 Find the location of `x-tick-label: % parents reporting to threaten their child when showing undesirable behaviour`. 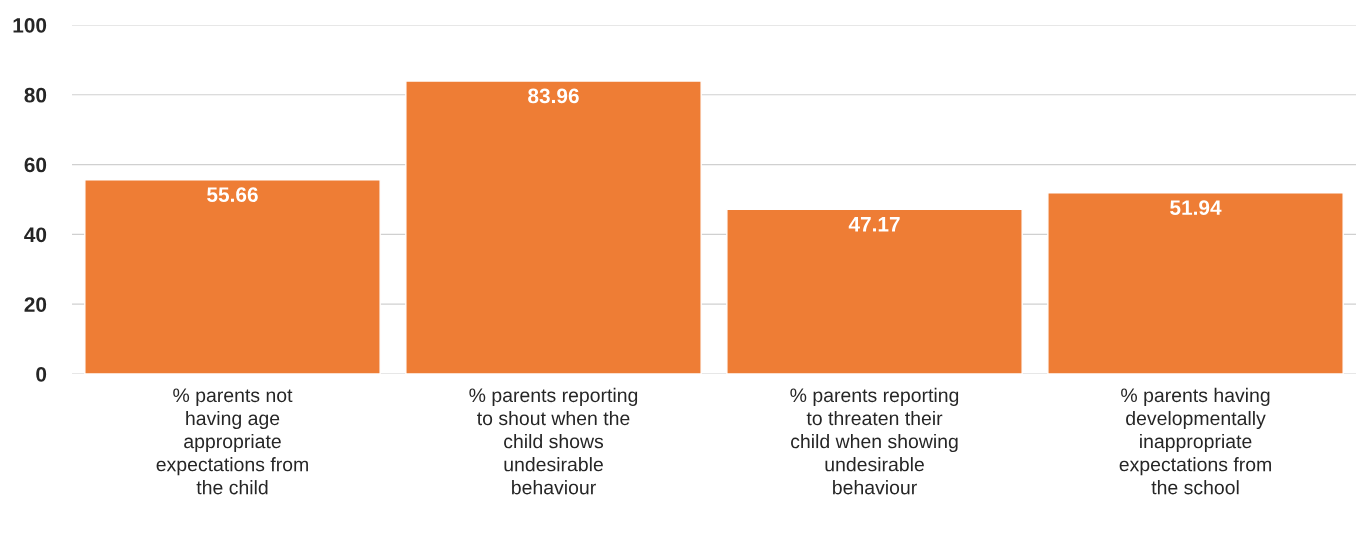

x-tick-label: % parents reporting to threaten their child when showing undesirable behaviour is located at coordinates (874, 441).